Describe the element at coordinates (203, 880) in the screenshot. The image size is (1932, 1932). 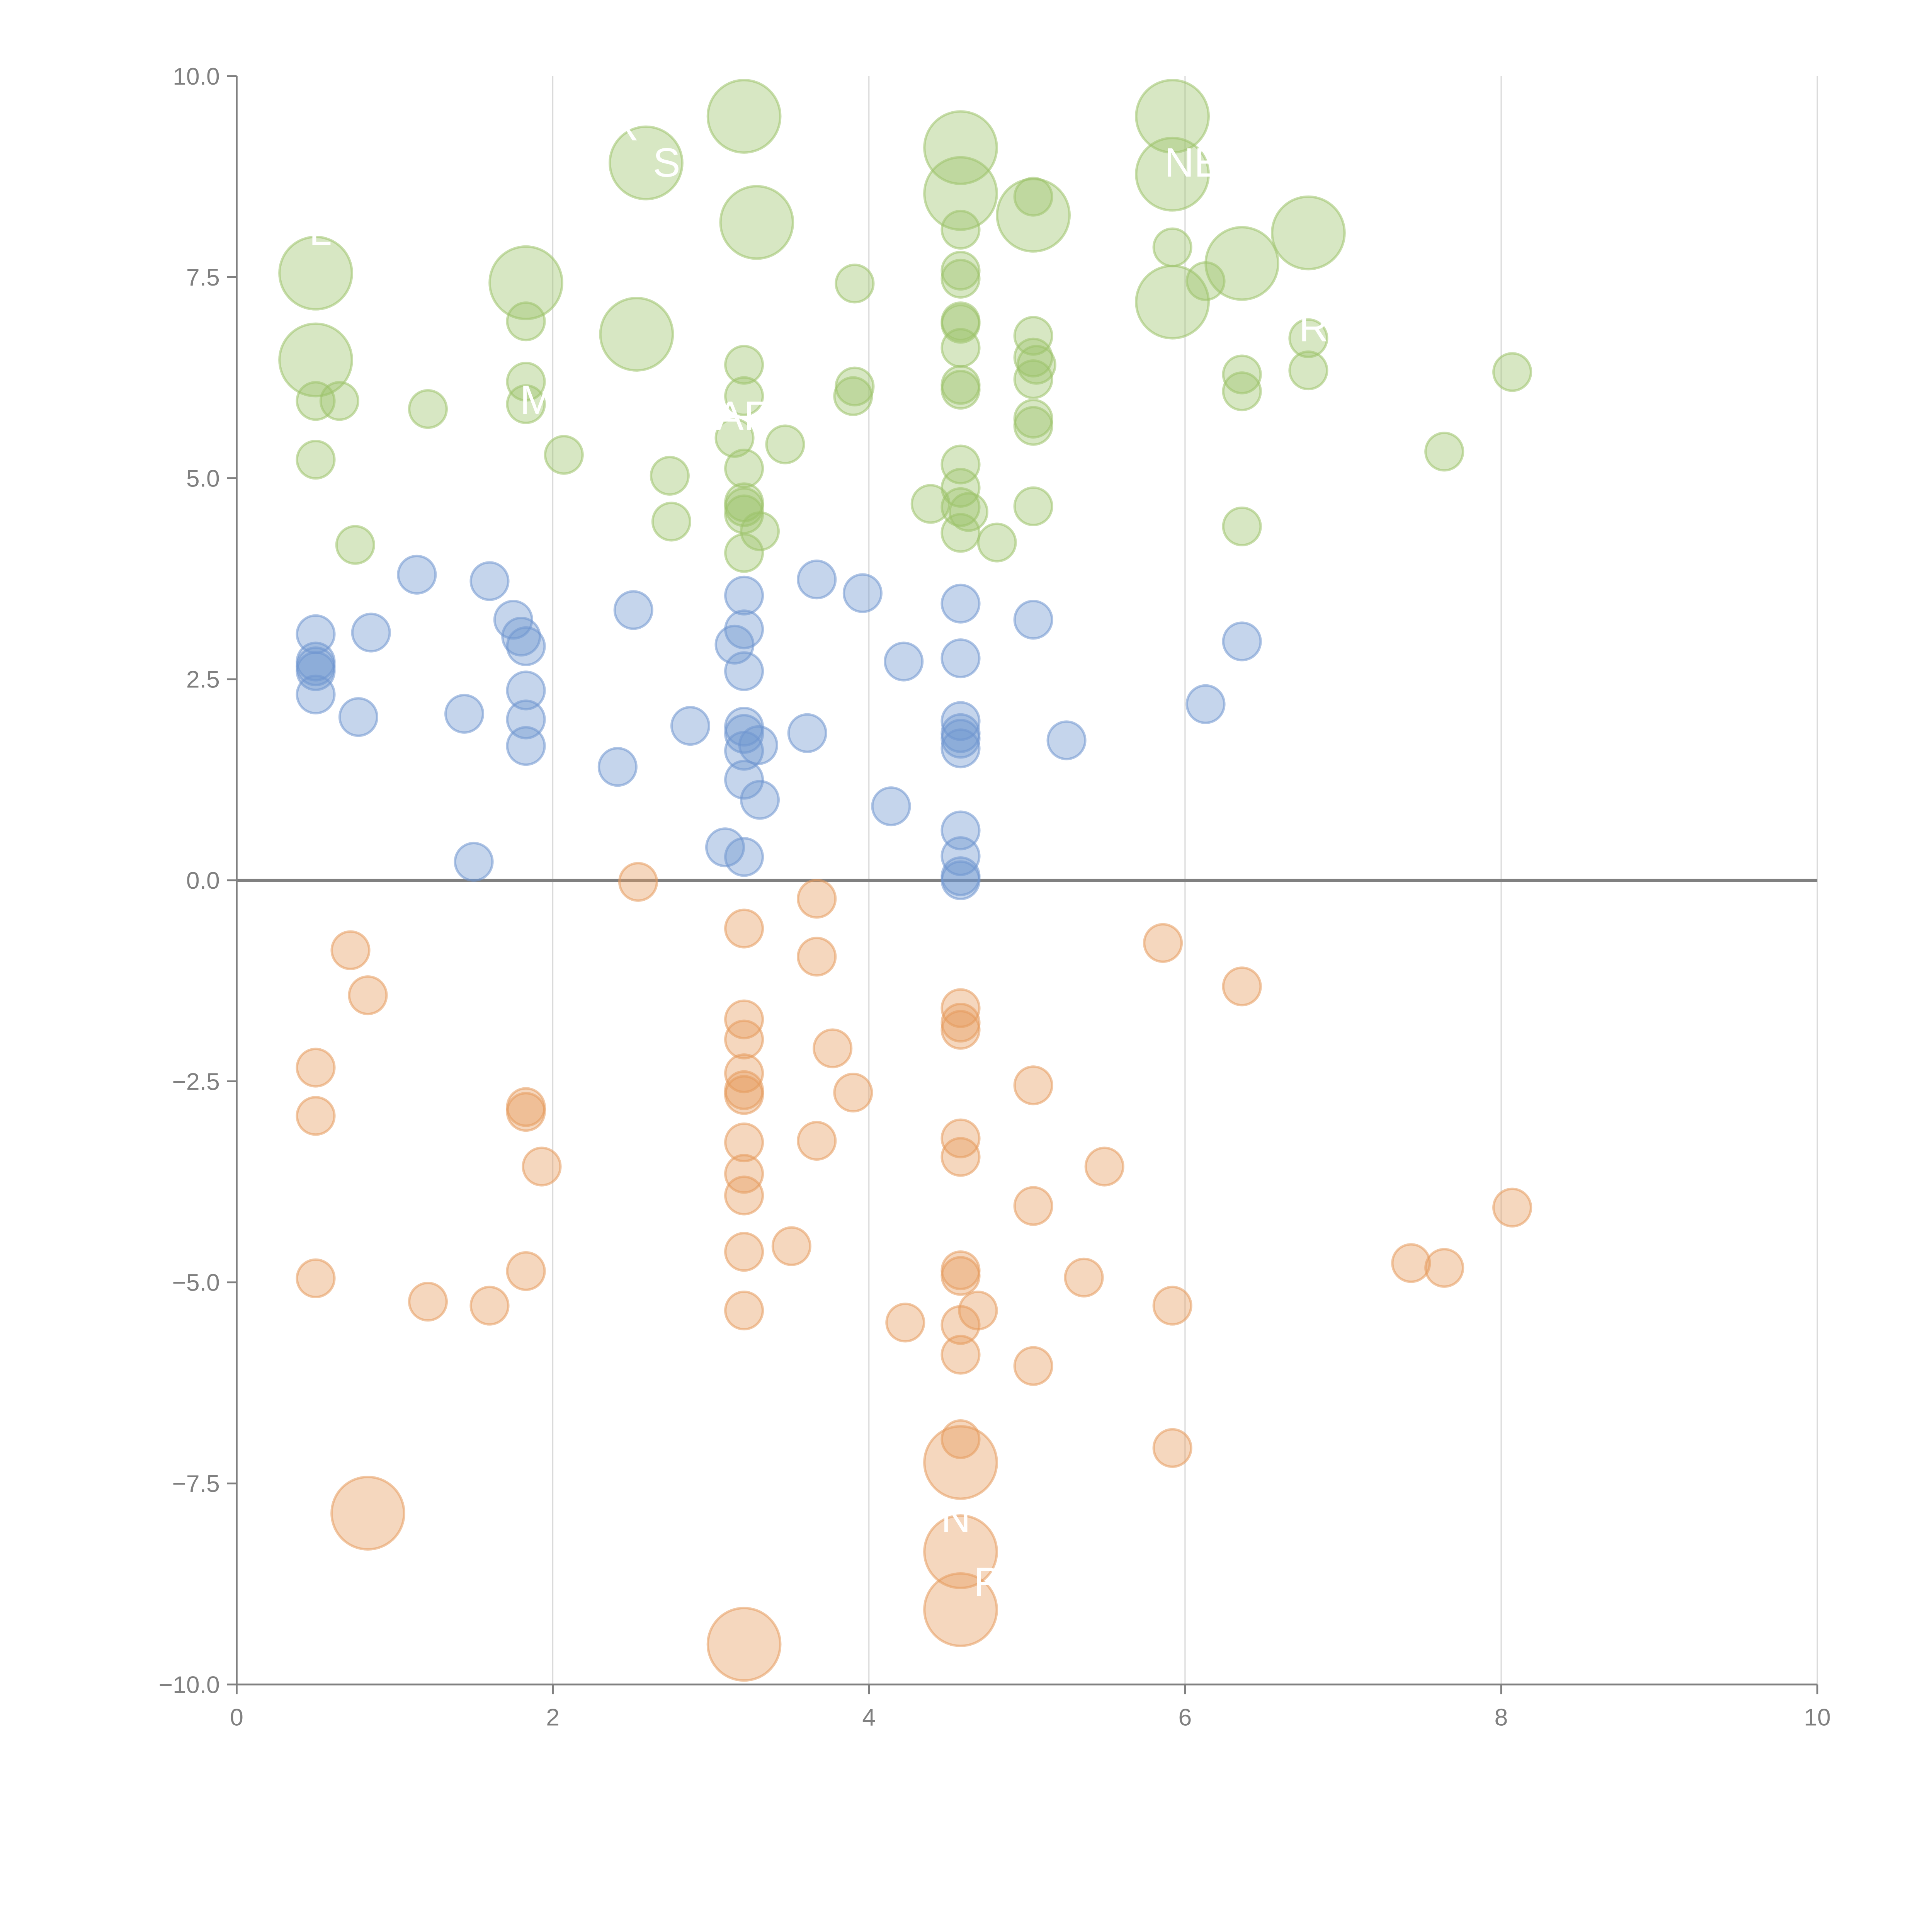
I see `y-tick-label: 0.0` at that location.